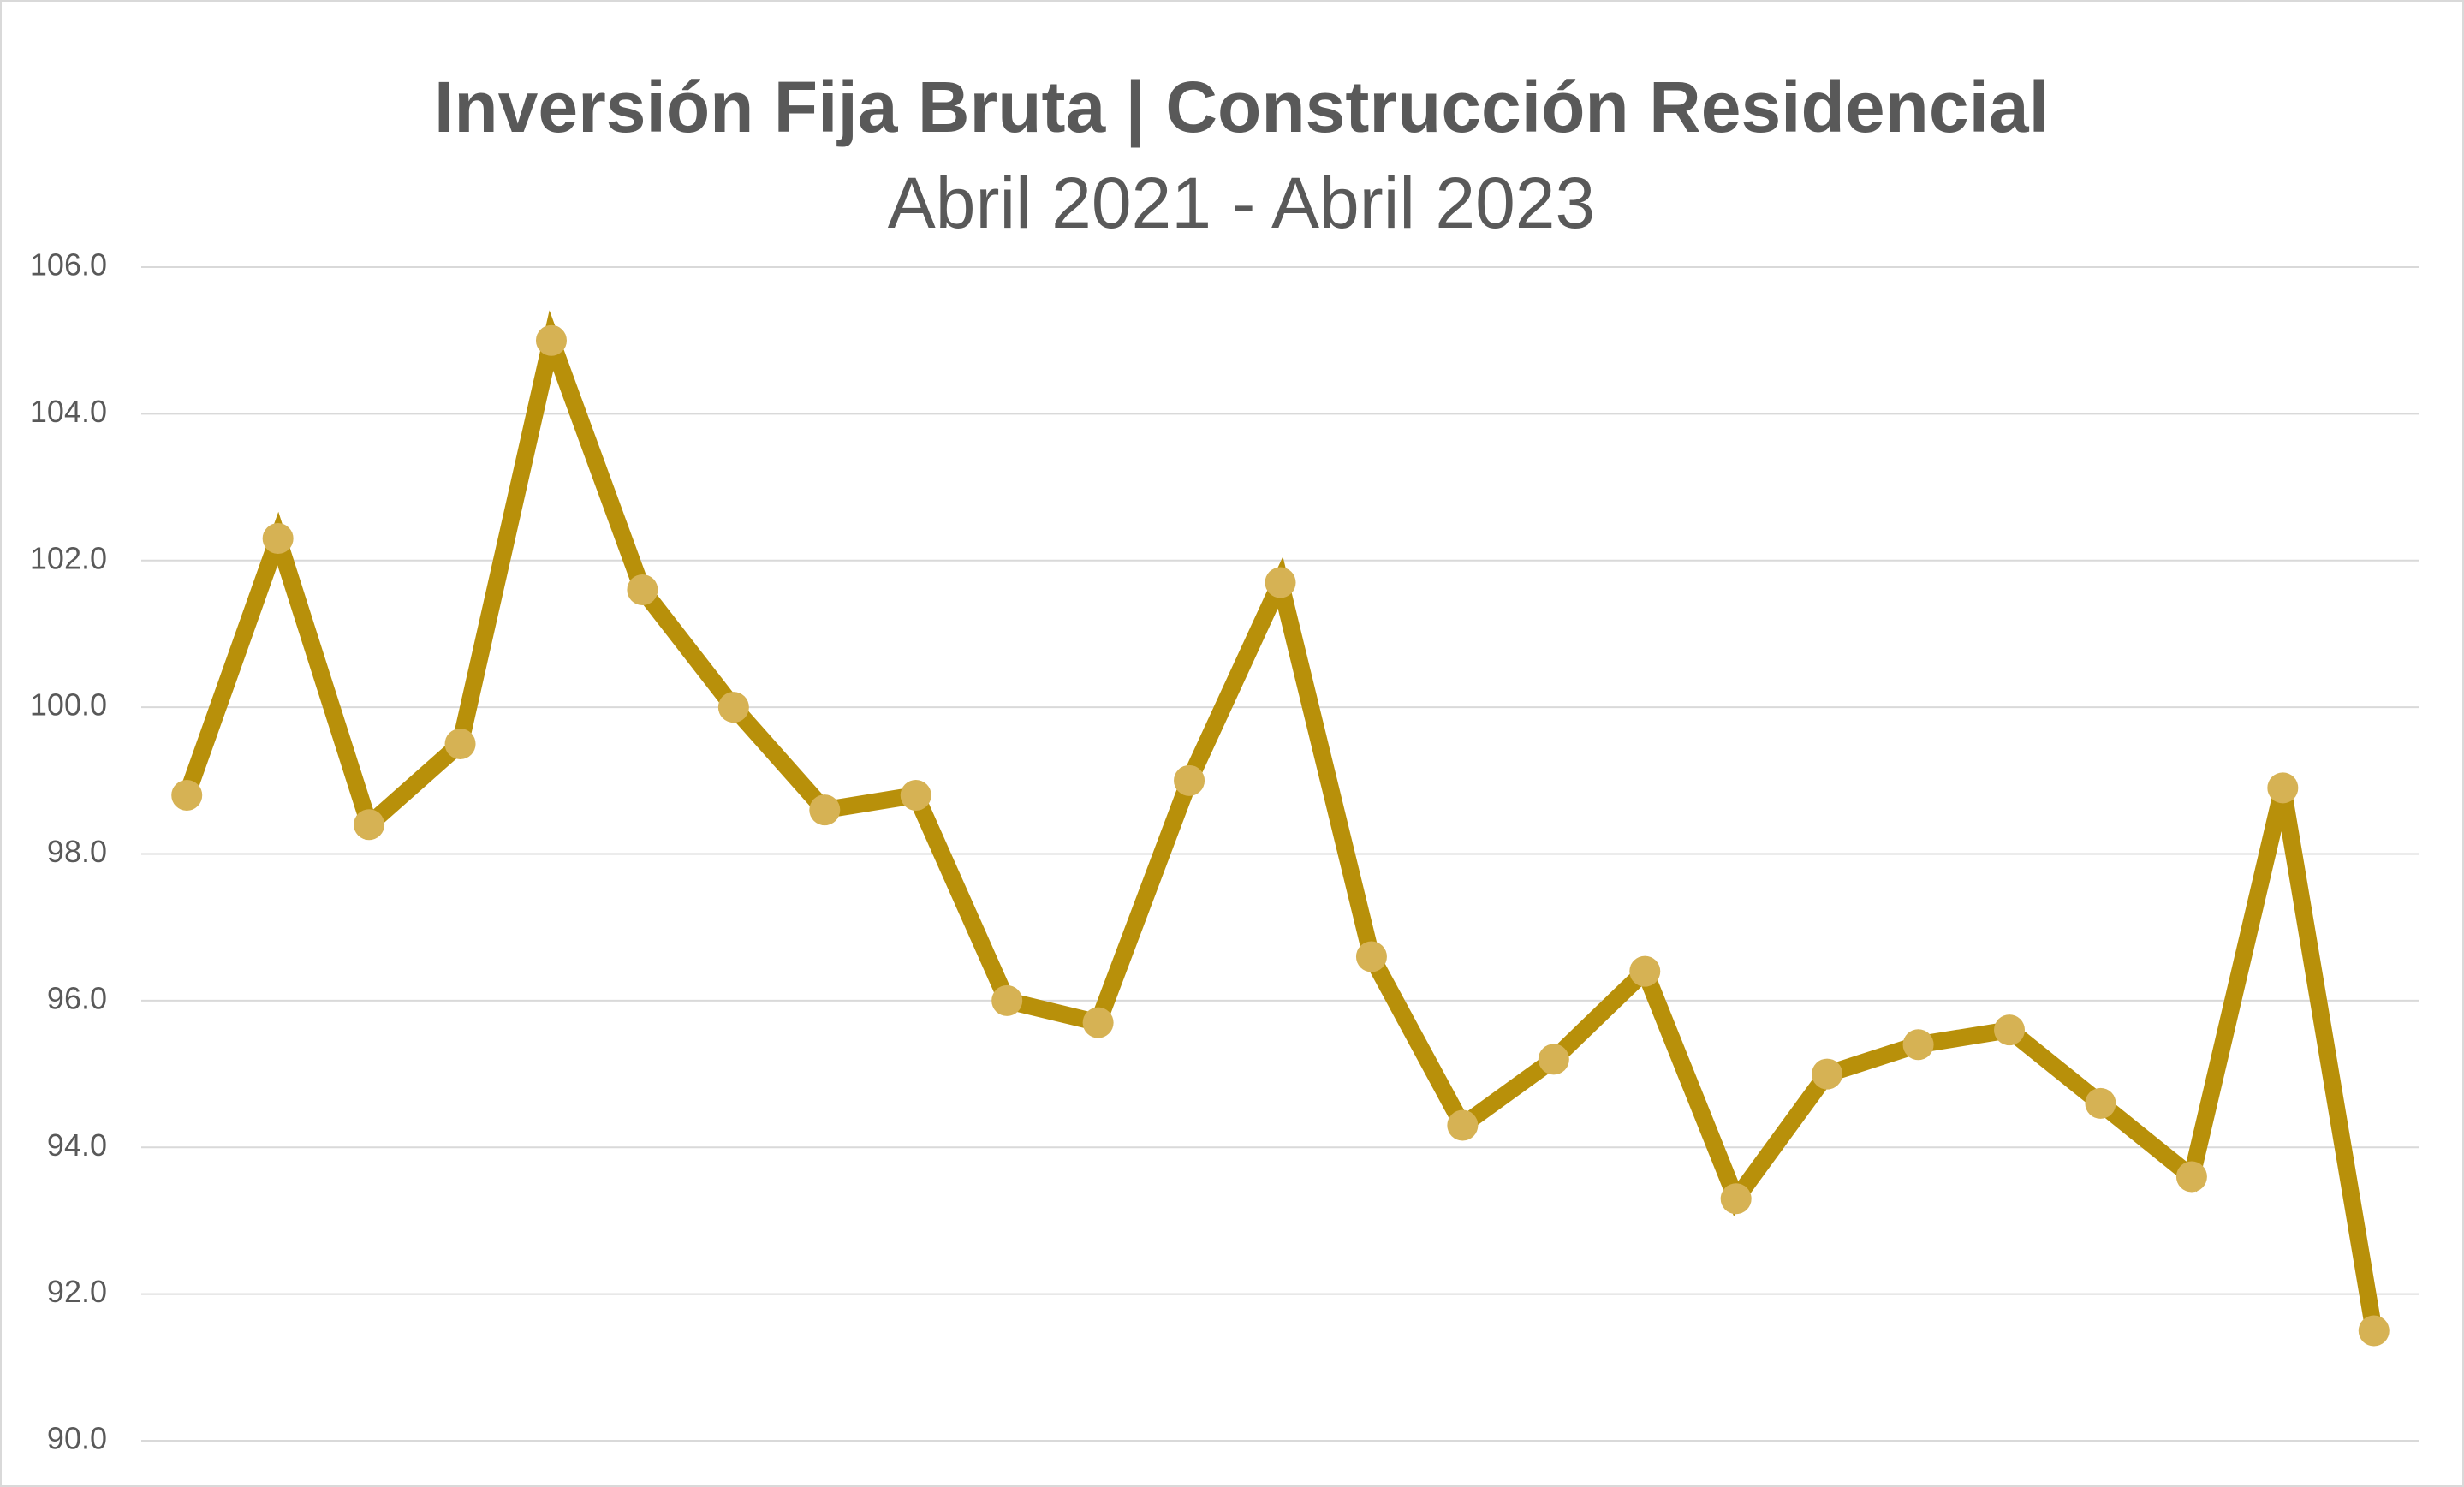  I want to click on y-tick-label: 106.0, so click(68, 265).